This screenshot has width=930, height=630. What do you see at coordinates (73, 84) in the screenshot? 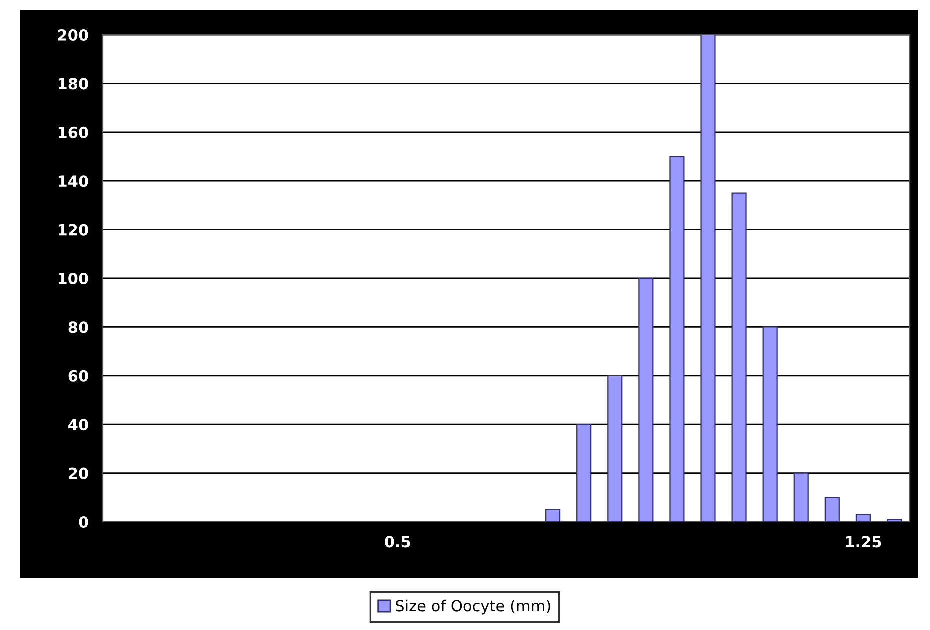
I see `y-tick-label: 180` at bounding box center [73, 84].